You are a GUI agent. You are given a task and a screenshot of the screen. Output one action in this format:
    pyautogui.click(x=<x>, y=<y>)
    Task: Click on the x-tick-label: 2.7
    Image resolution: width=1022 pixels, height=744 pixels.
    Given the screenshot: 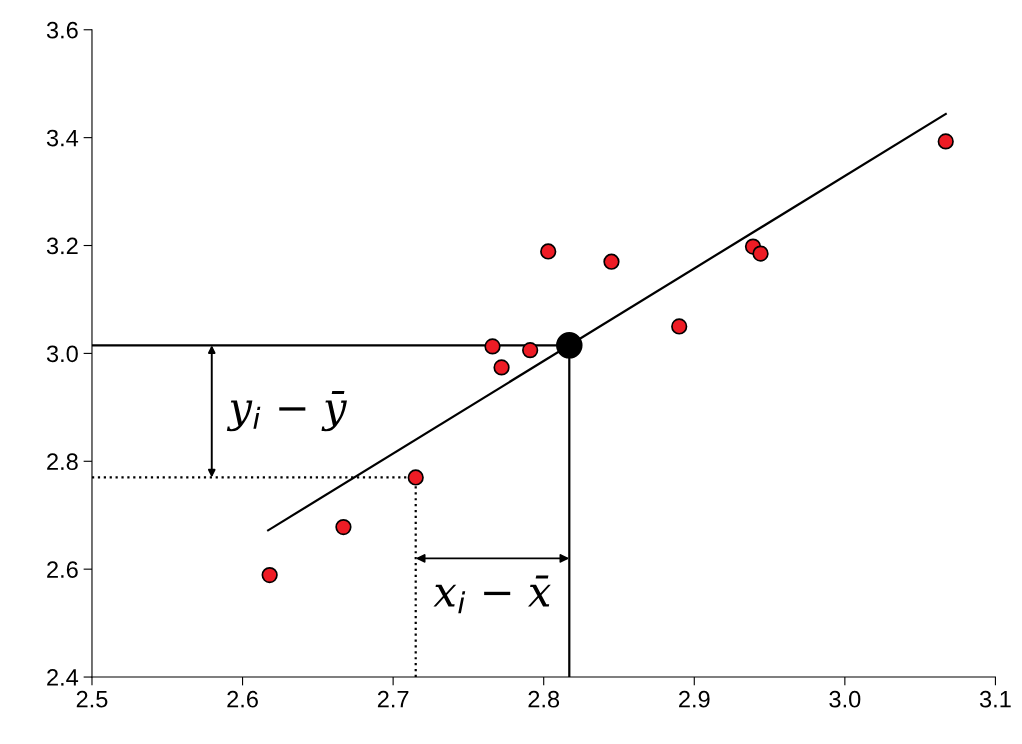 What is the action you would take?
    pyautogui.click(x=393, y=699)
    